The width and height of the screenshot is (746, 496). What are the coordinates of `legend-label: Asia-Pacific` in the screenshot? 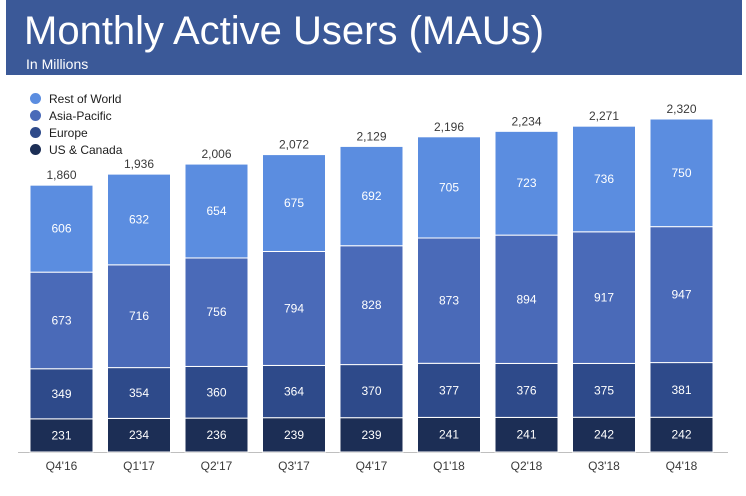 It's located at (80, 115).